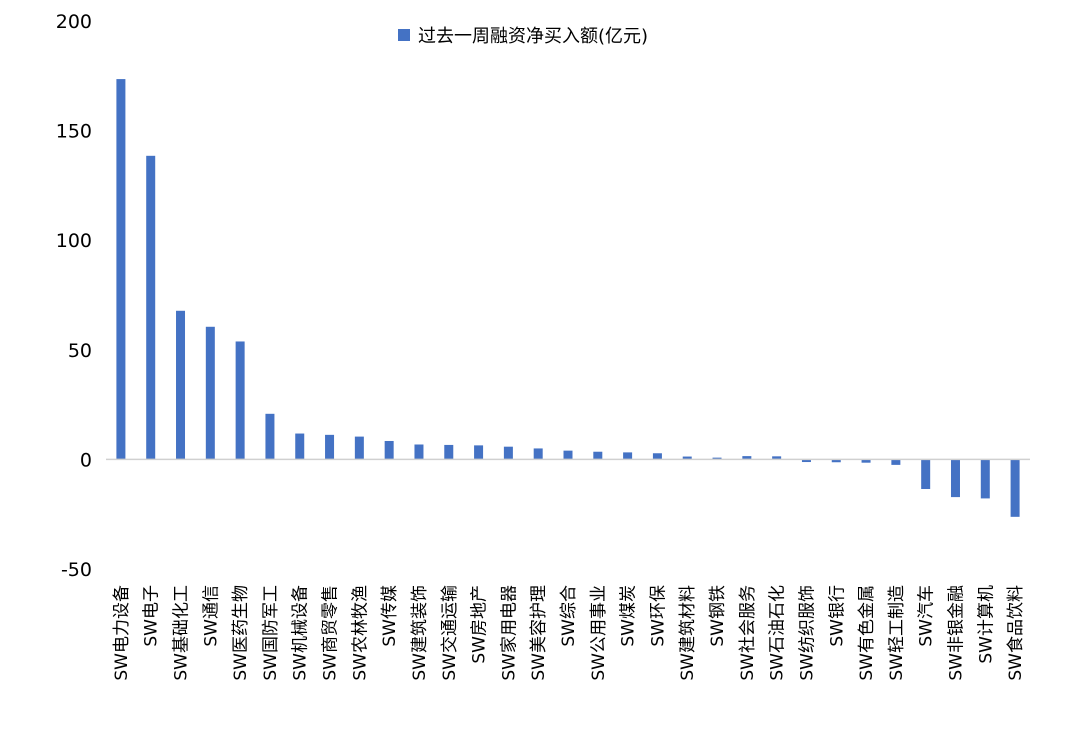 This screenshot has width=1080, height=730. Describe the element at coordinates (778, 633) in the screenshot. I see `x-tick-label: SW石油石化` at that location.